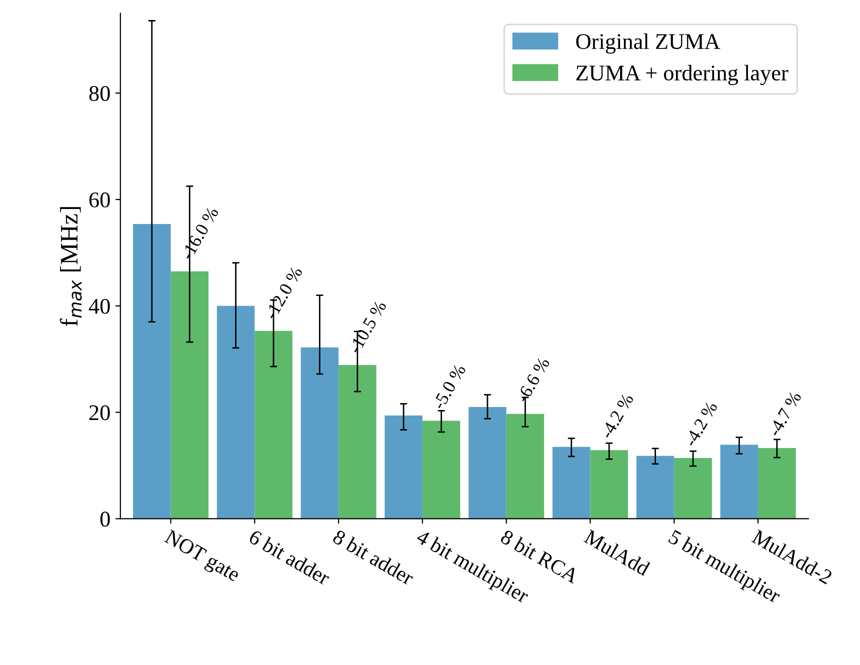  What do you see at coordinates (290, 557) in the screenshot?
I see `x-tick-label: 6 bit adder` at bounding box center [290, 557].